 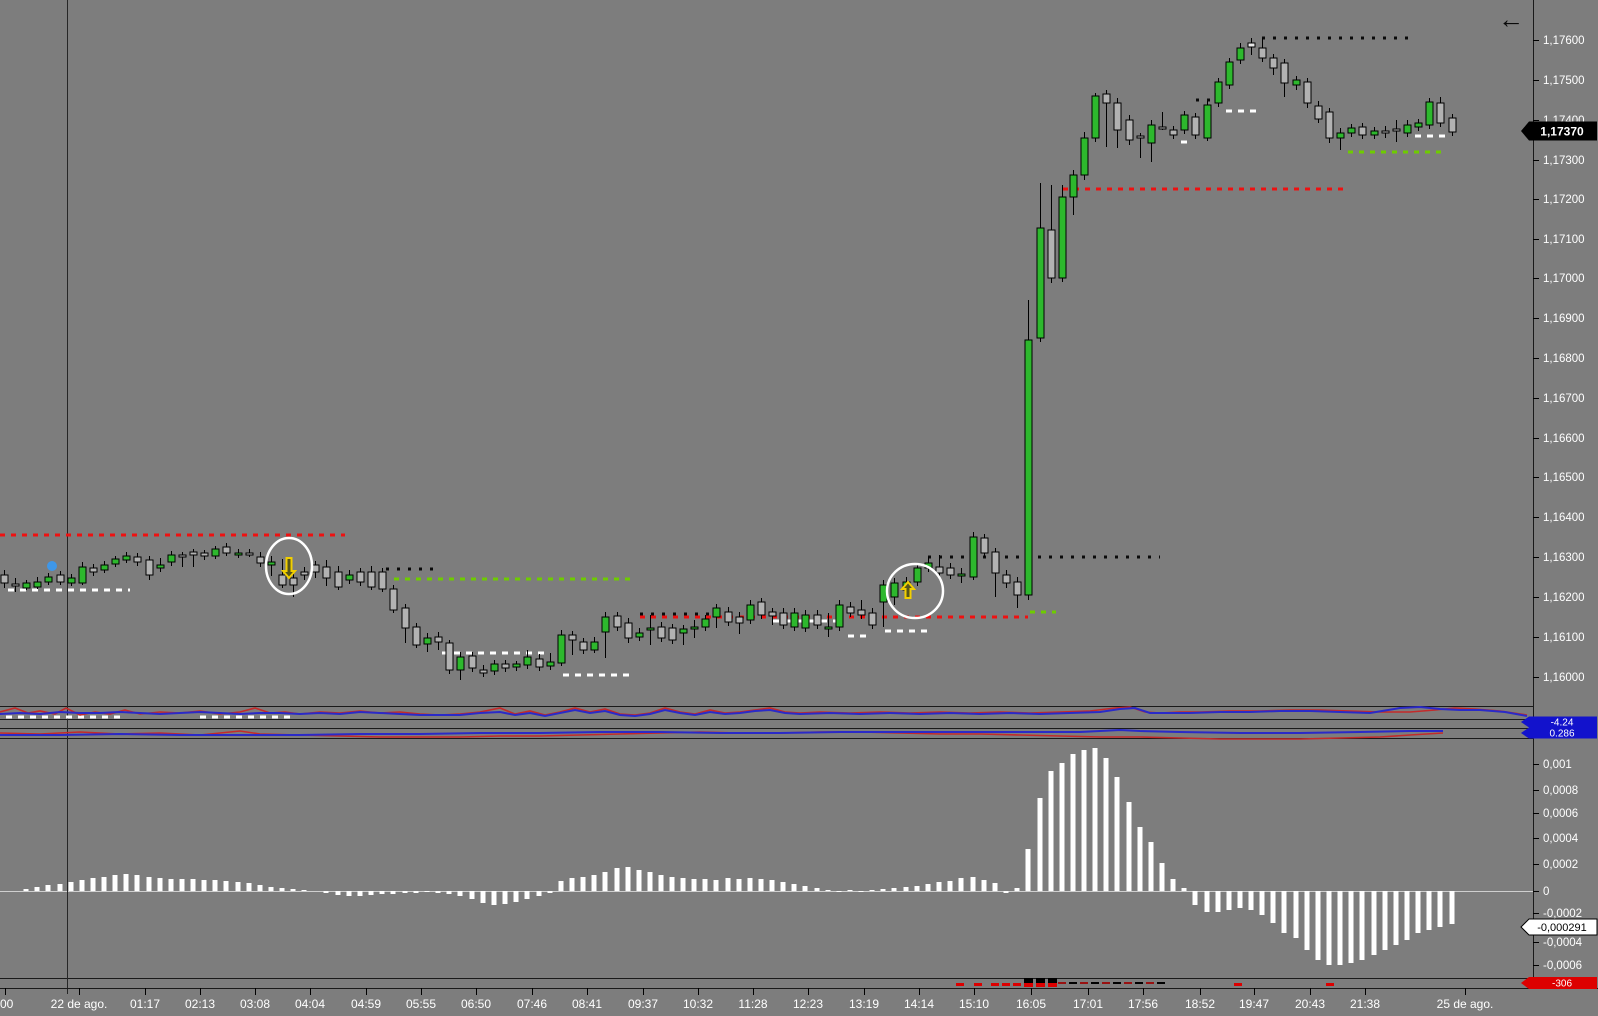 I want to click on indicator-axis-label: 0,001, so click(x=1557, y=765).